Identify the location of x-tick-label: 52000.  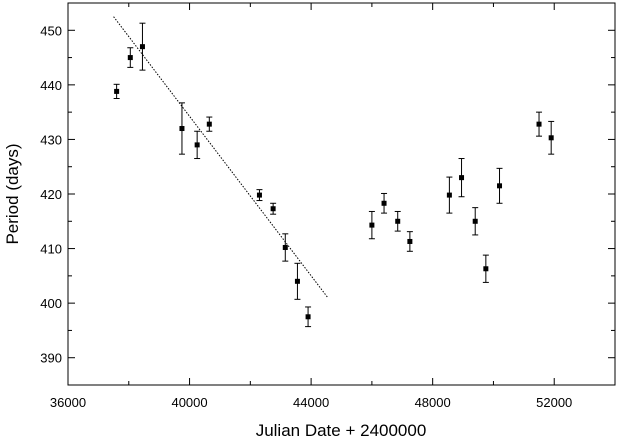
(554, 402).